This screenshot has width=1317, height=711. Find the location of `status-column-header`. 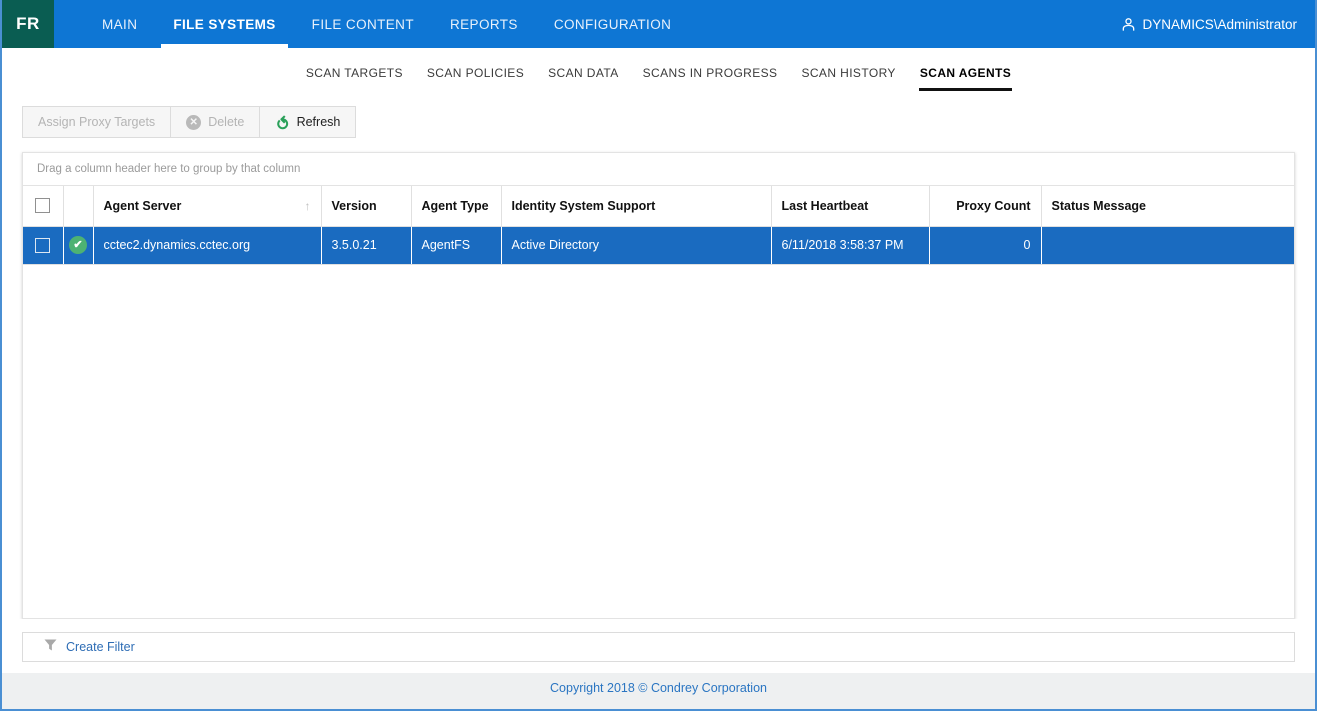

status-column-header is located at coordinates (78, 206).